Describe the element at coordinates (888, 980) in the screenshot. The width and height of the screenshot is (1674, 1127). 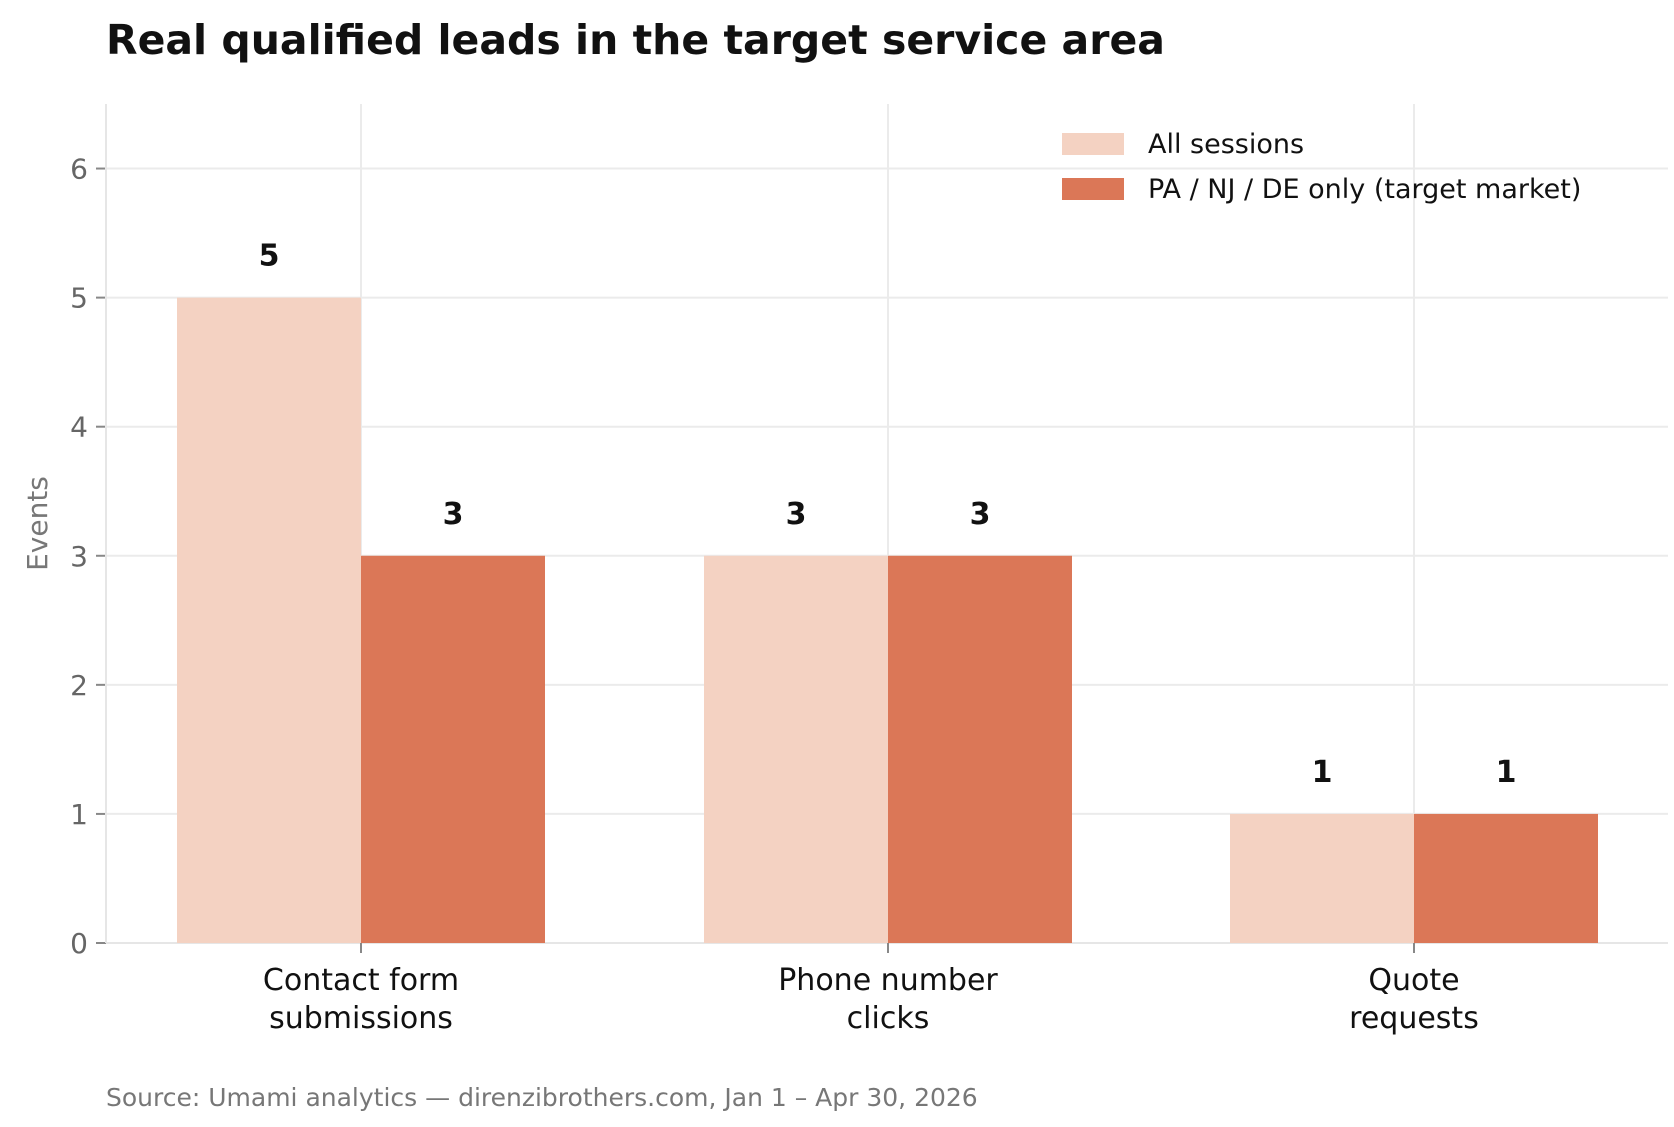
I see `x-tick-label-line: Phone number` at that location.